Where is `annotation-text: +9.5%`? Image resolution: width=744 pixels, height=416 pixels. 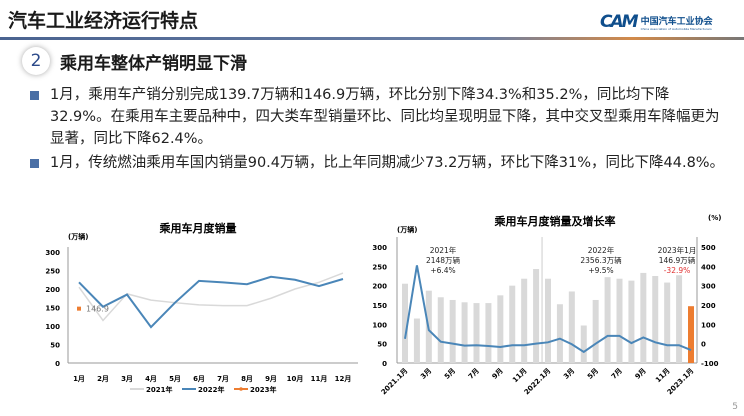 annotation-text: +9.5% is located at coordinates (600, 270).